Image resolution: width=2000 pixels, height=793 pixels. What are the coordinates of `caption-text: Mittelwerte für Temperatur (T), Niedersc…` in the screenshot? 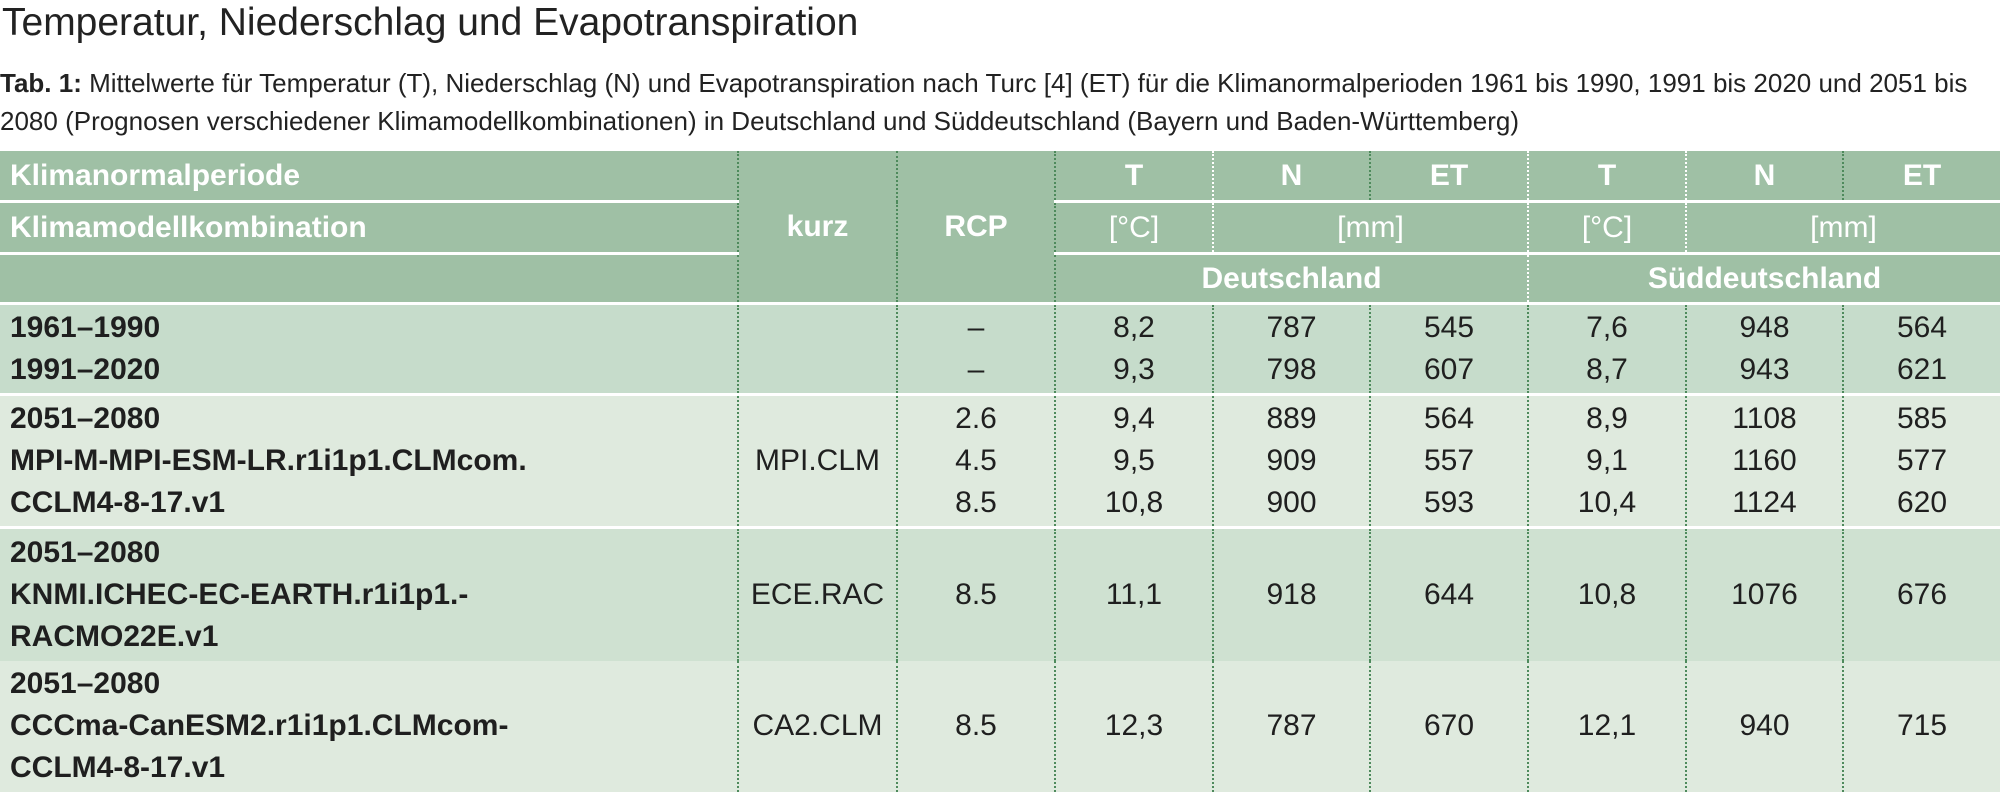 It's located at (984, 102).